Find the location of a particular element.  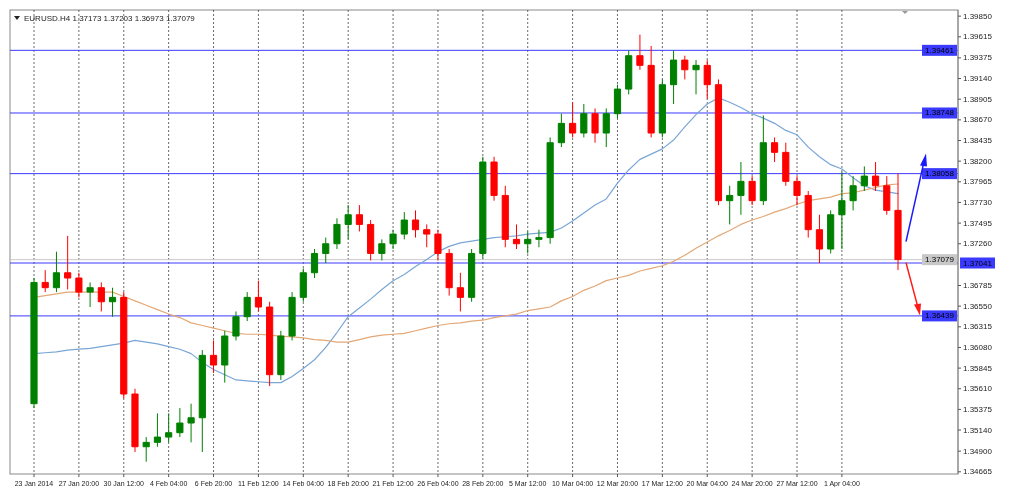

ref-line-label: 1.38748 is located at coordinates (940, 113).